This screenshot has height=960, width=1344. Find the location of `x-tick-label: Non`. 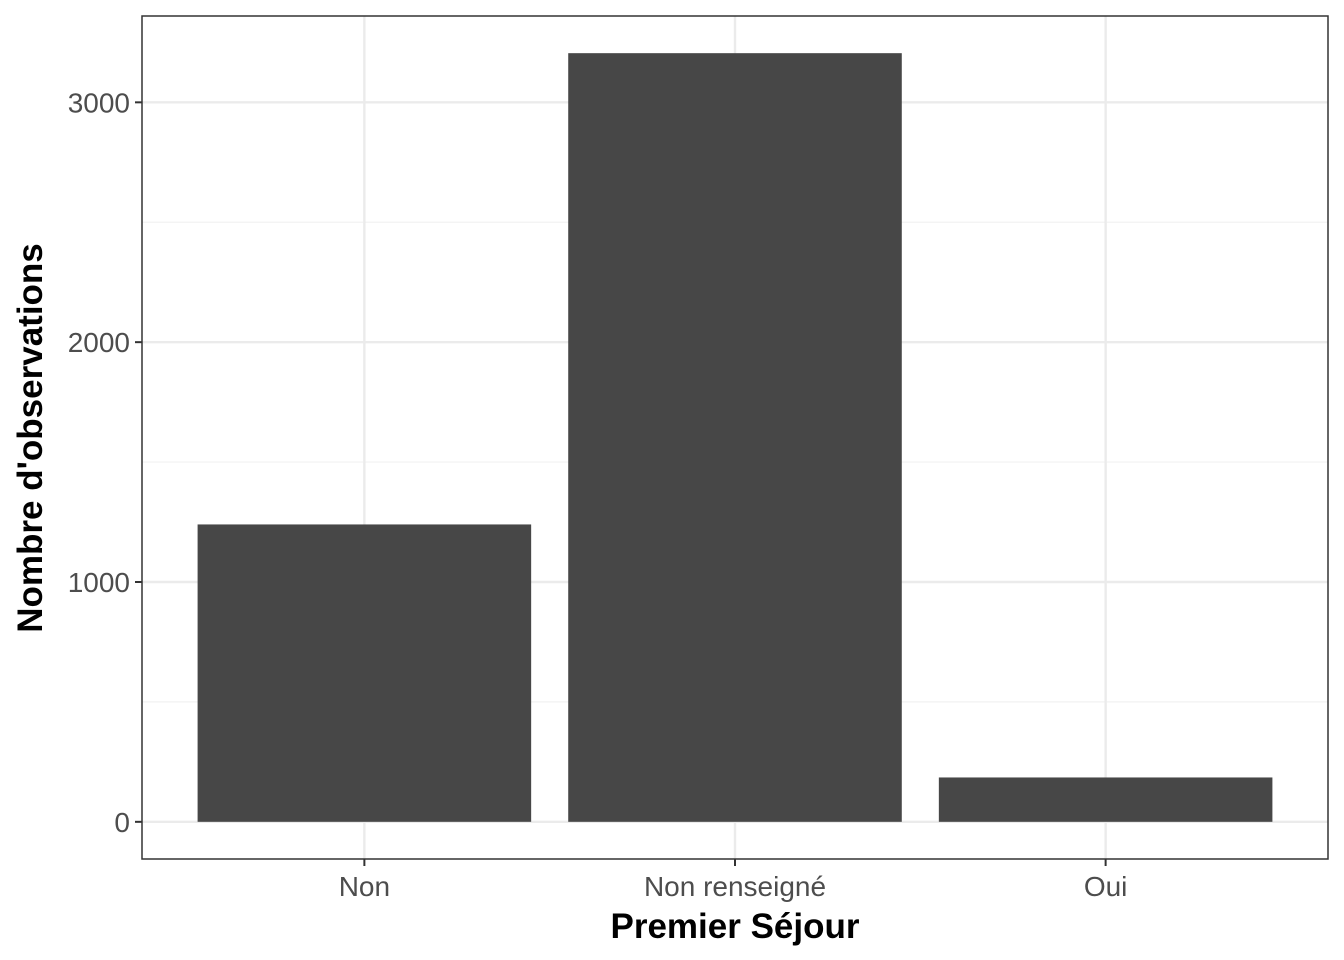

x-tick-label: Non is located at coordinates (364, 886).